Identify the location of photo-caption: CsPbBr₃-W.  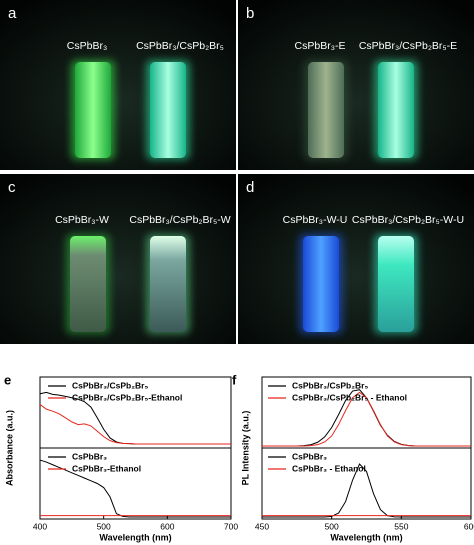
(82, 220).